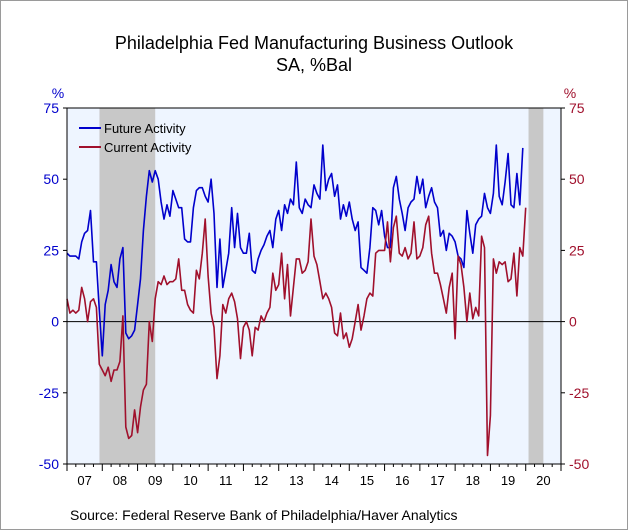  Describe the element at coordinates (402, 480) in the screenshot. I see `x-tick-label: 16` at that location.